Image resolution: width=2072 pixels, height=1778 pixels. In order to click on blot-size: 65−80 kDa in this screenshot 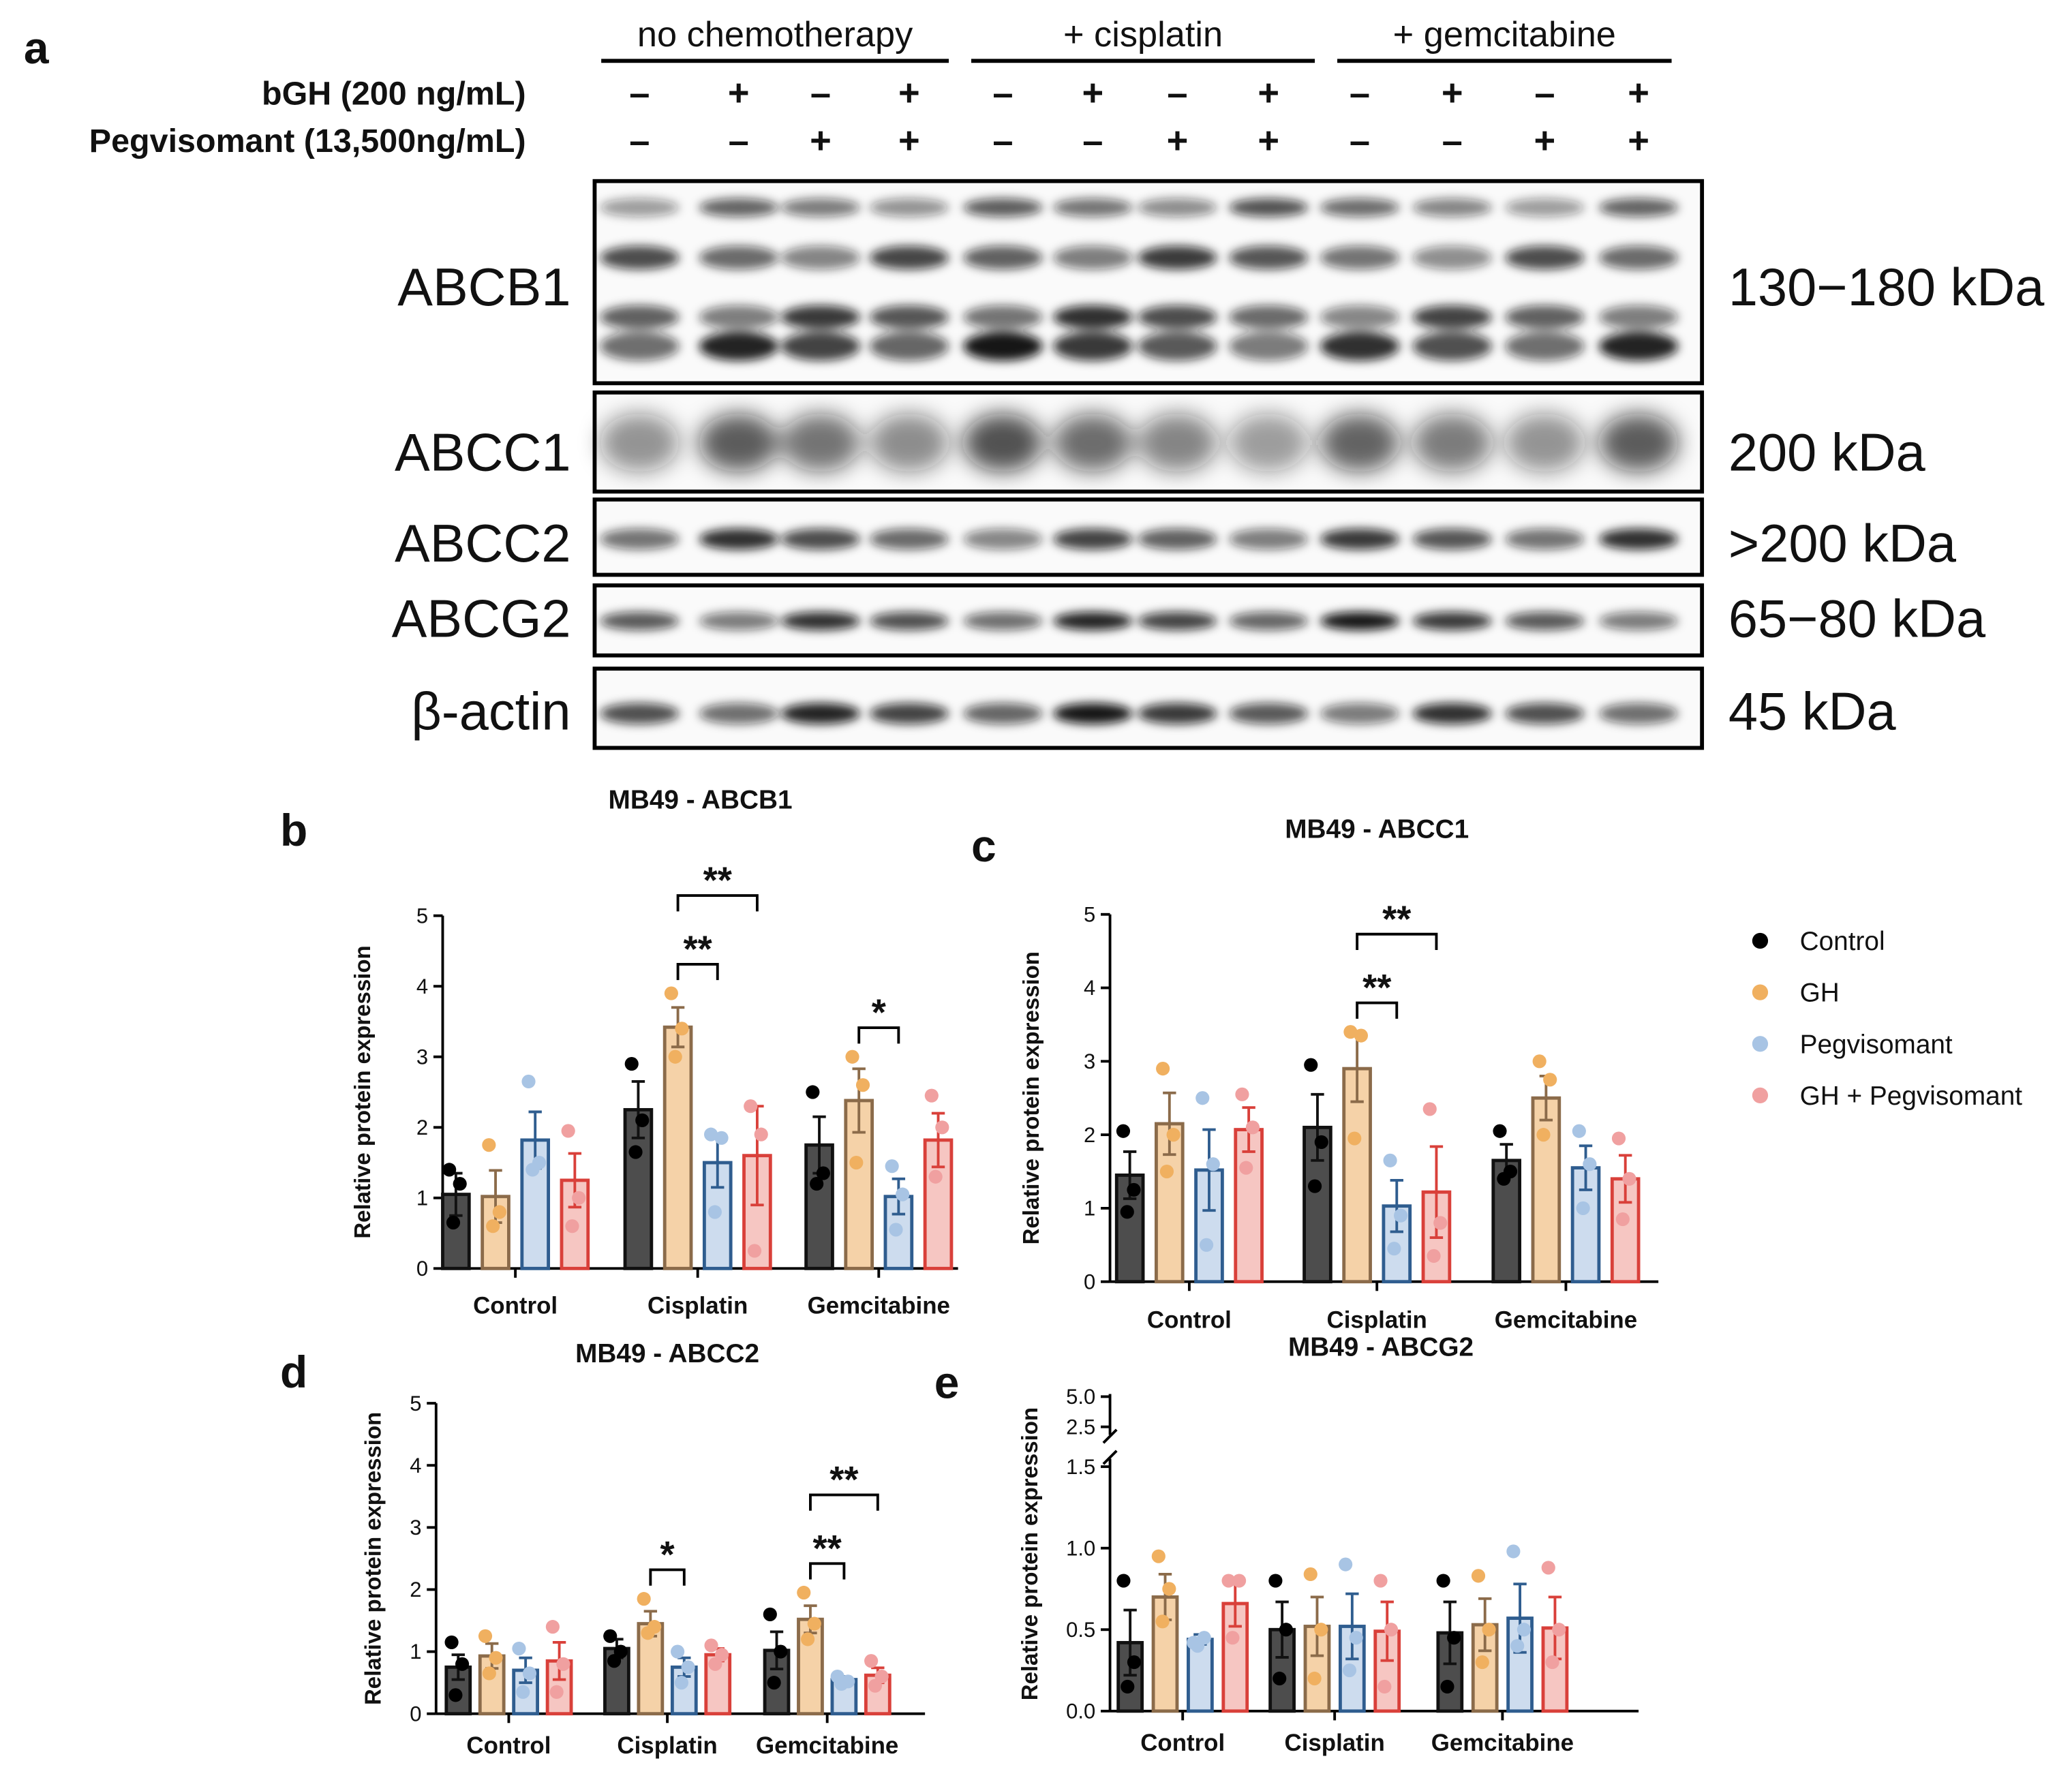, I will do `click(1857, 619)`.